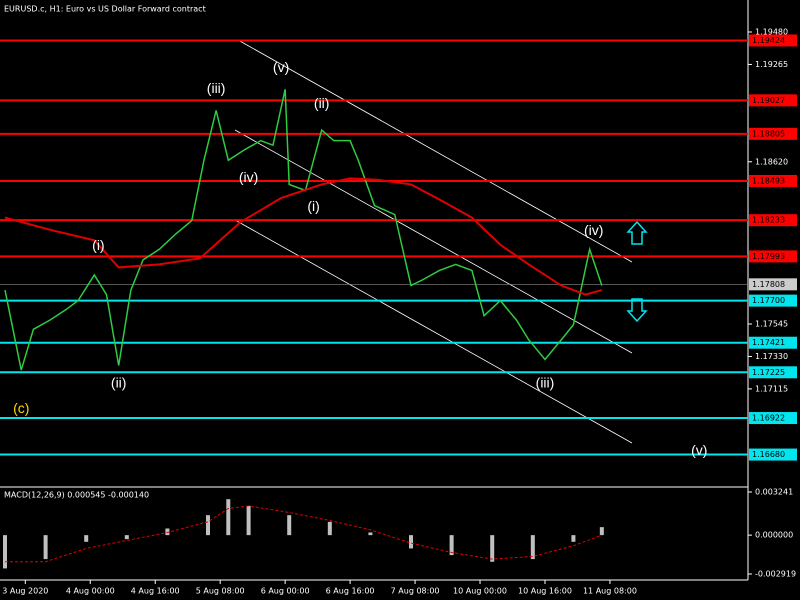 This screenshot has width=800, height=600. I want to click on macd-y-tick-label: 0.000000, so click(774, 535).